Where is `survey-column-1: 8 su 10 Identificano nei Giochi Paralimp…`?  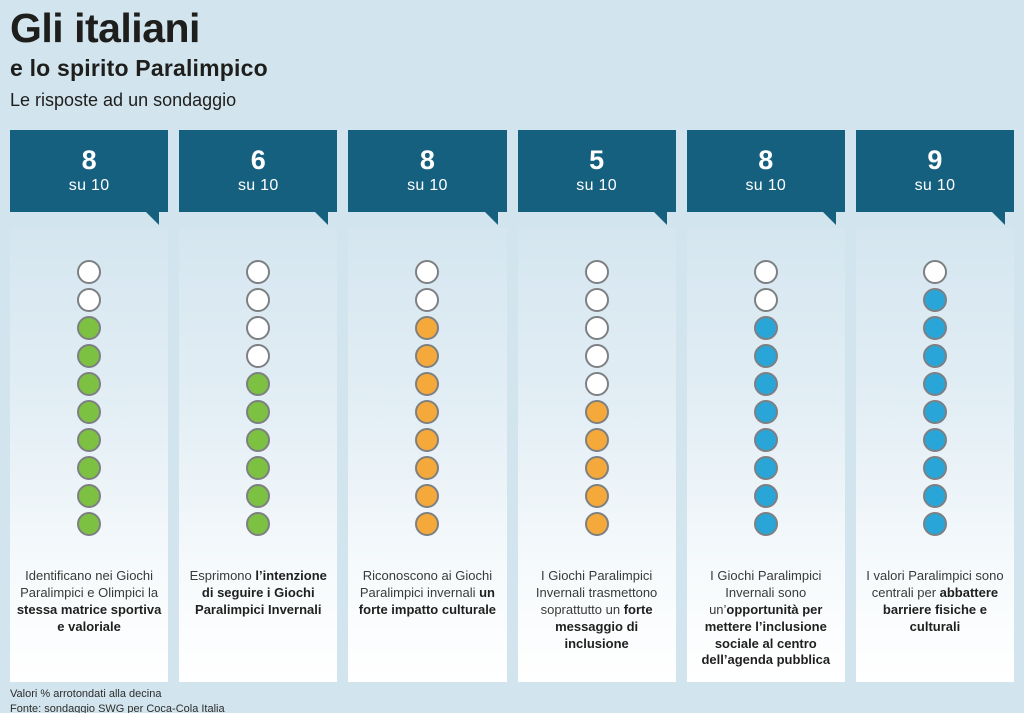 survey-column-1: 8 su 10 Identificano nei Giochi Paralimp… is located at coordinates (89, 406).